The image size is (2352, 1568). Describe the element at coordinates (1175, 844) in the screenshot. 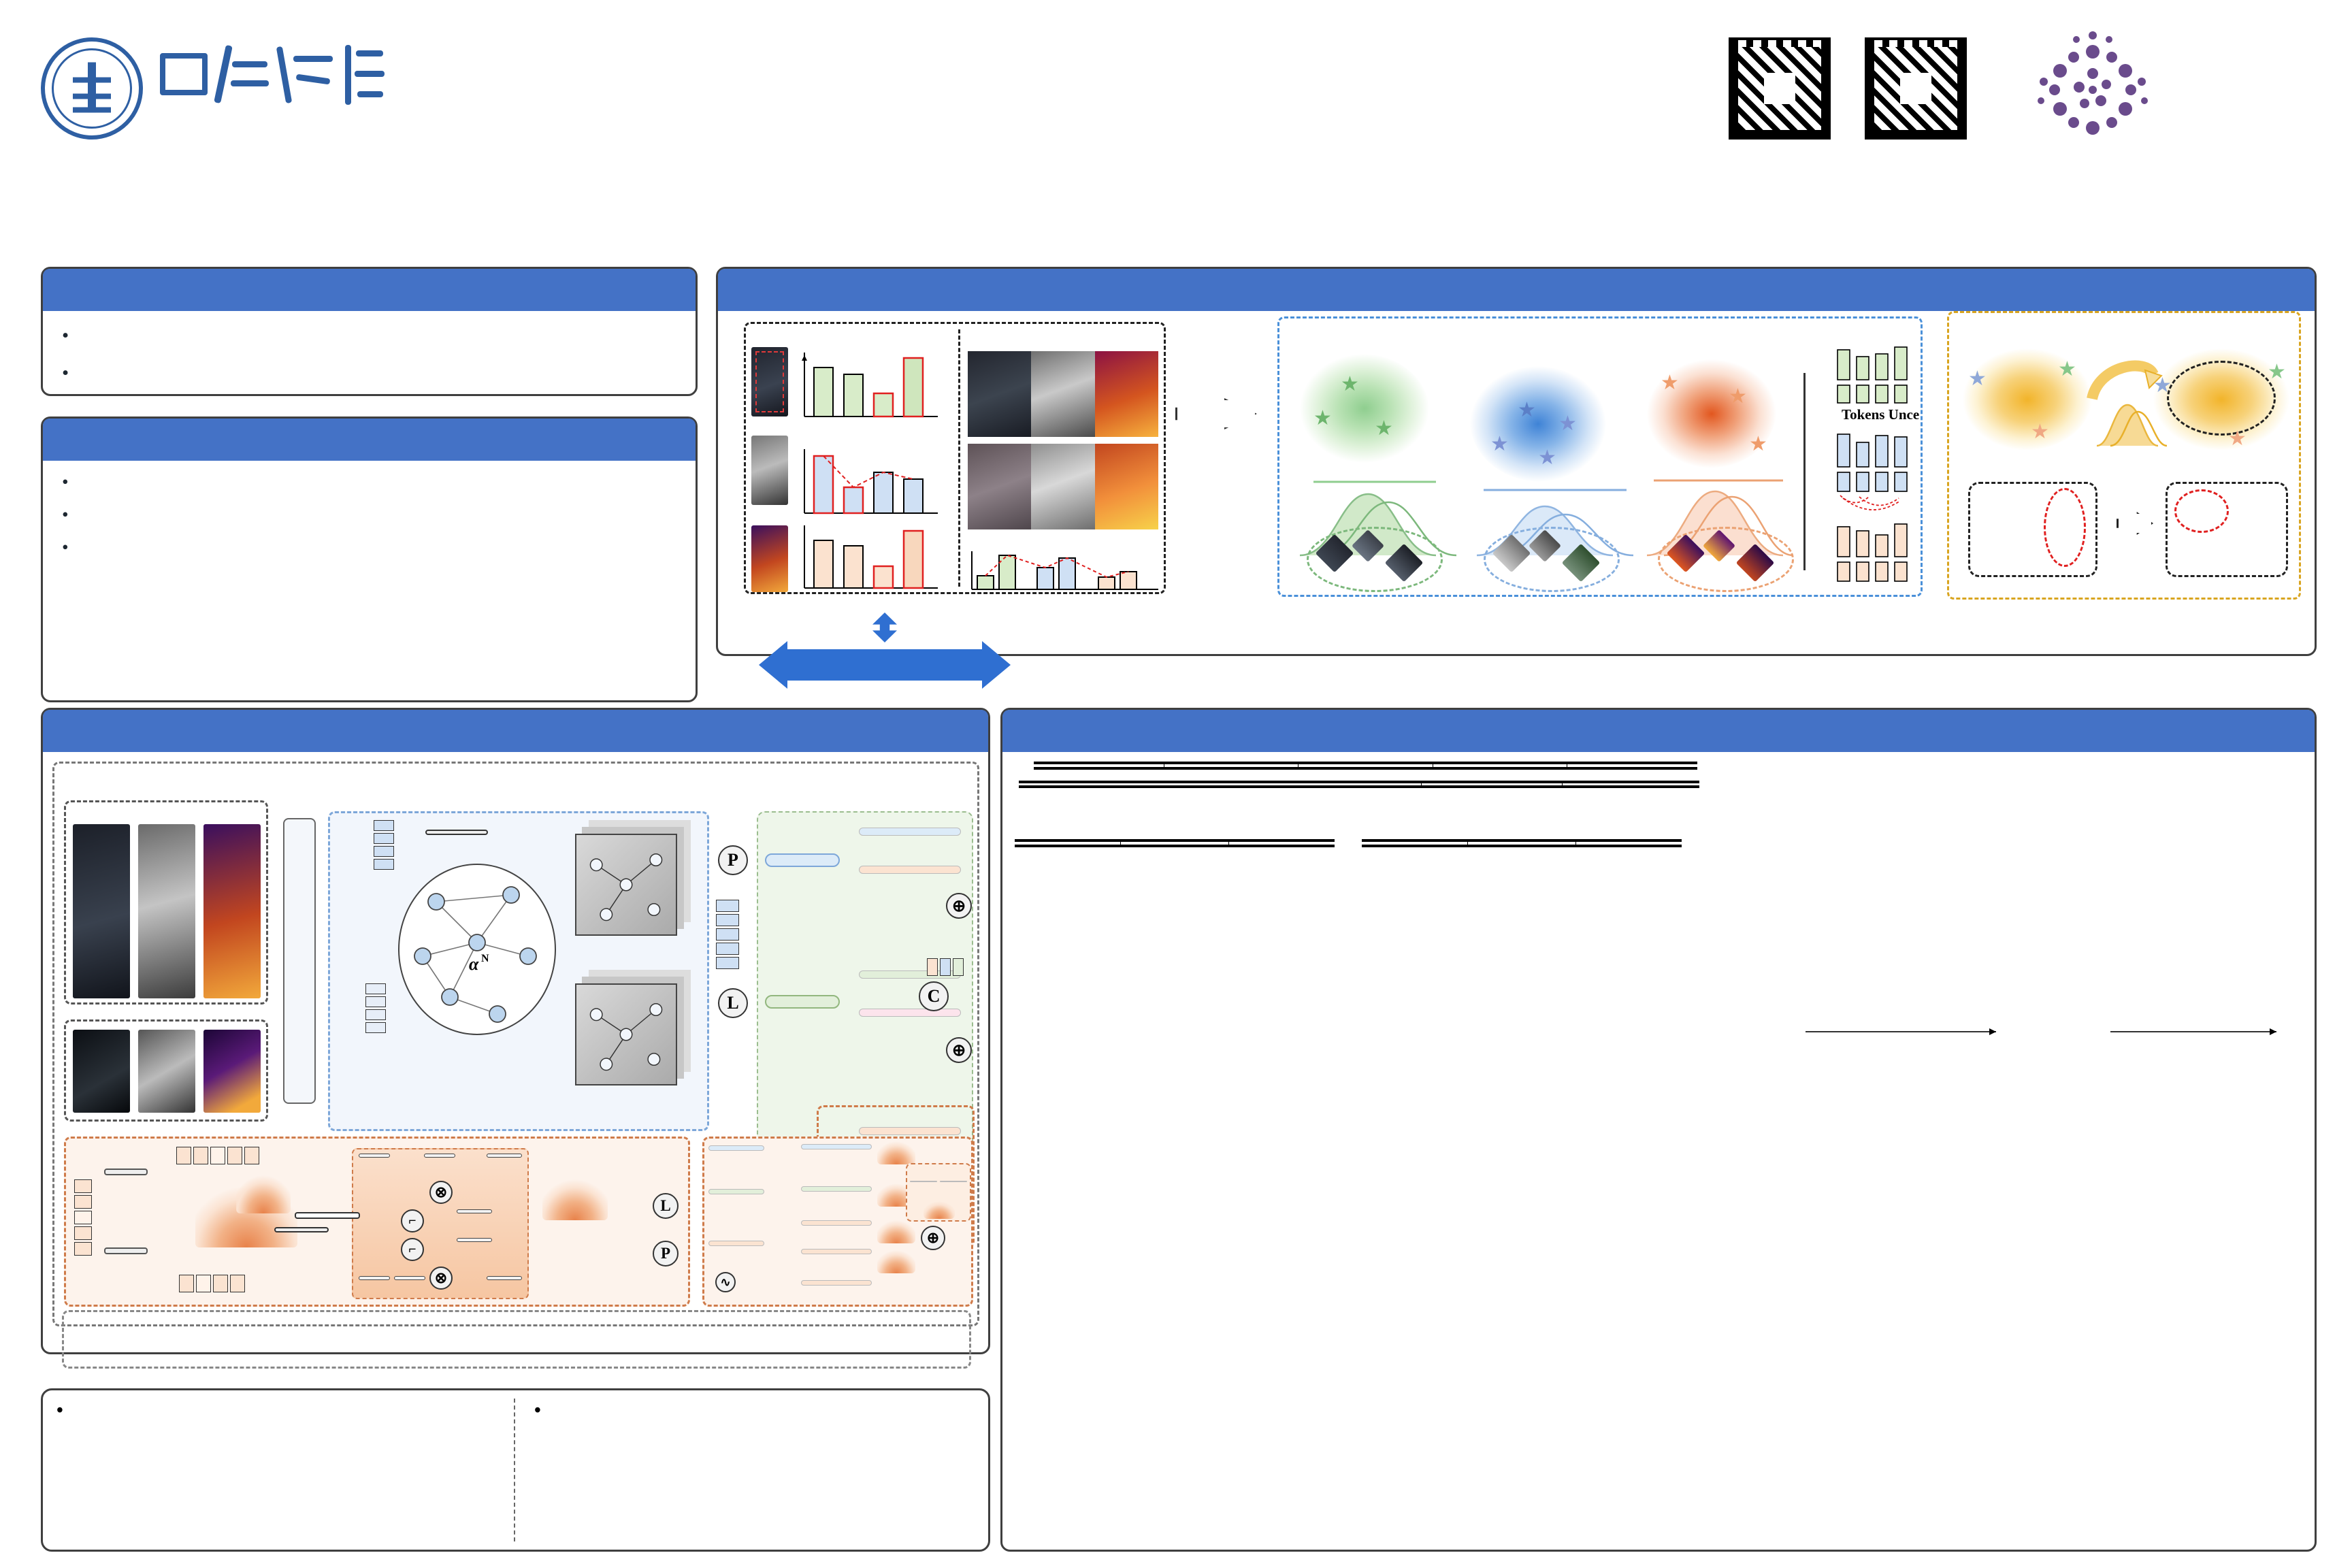

I see `hyper-c-table` at that location.